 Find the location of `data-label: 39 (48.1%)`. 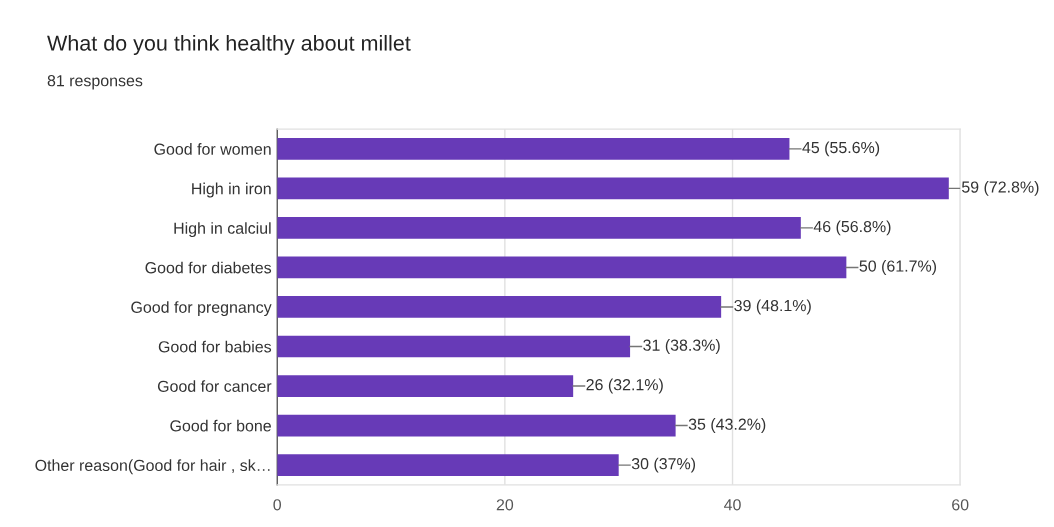

data-label: 39 (48.1%) is located at coordinates (772, 307).